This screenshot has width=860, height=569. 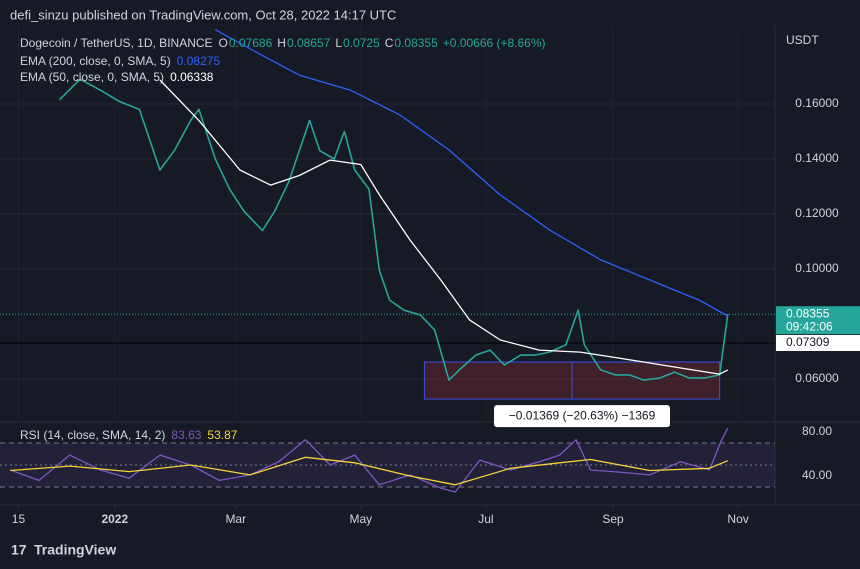 I want to click on ohlc-label: H, so click(x=281, y=43).